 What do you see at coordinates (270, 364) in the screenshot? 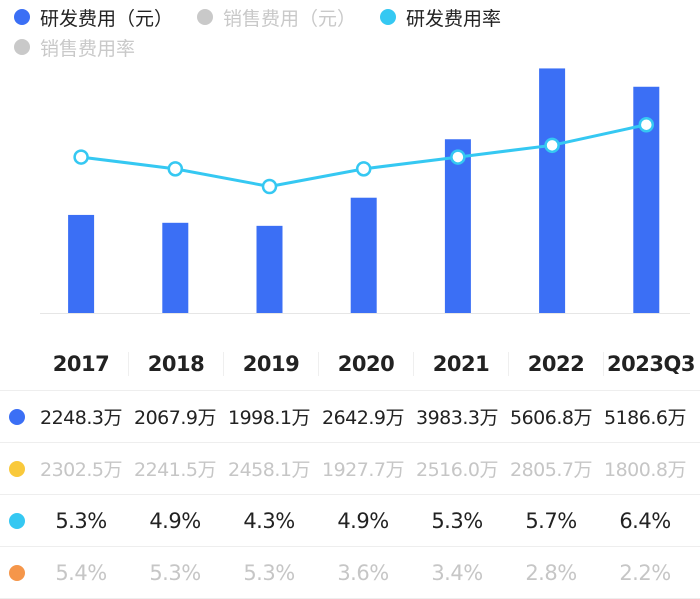
I see `column-header: 2019` at bounding box center [270, 364].